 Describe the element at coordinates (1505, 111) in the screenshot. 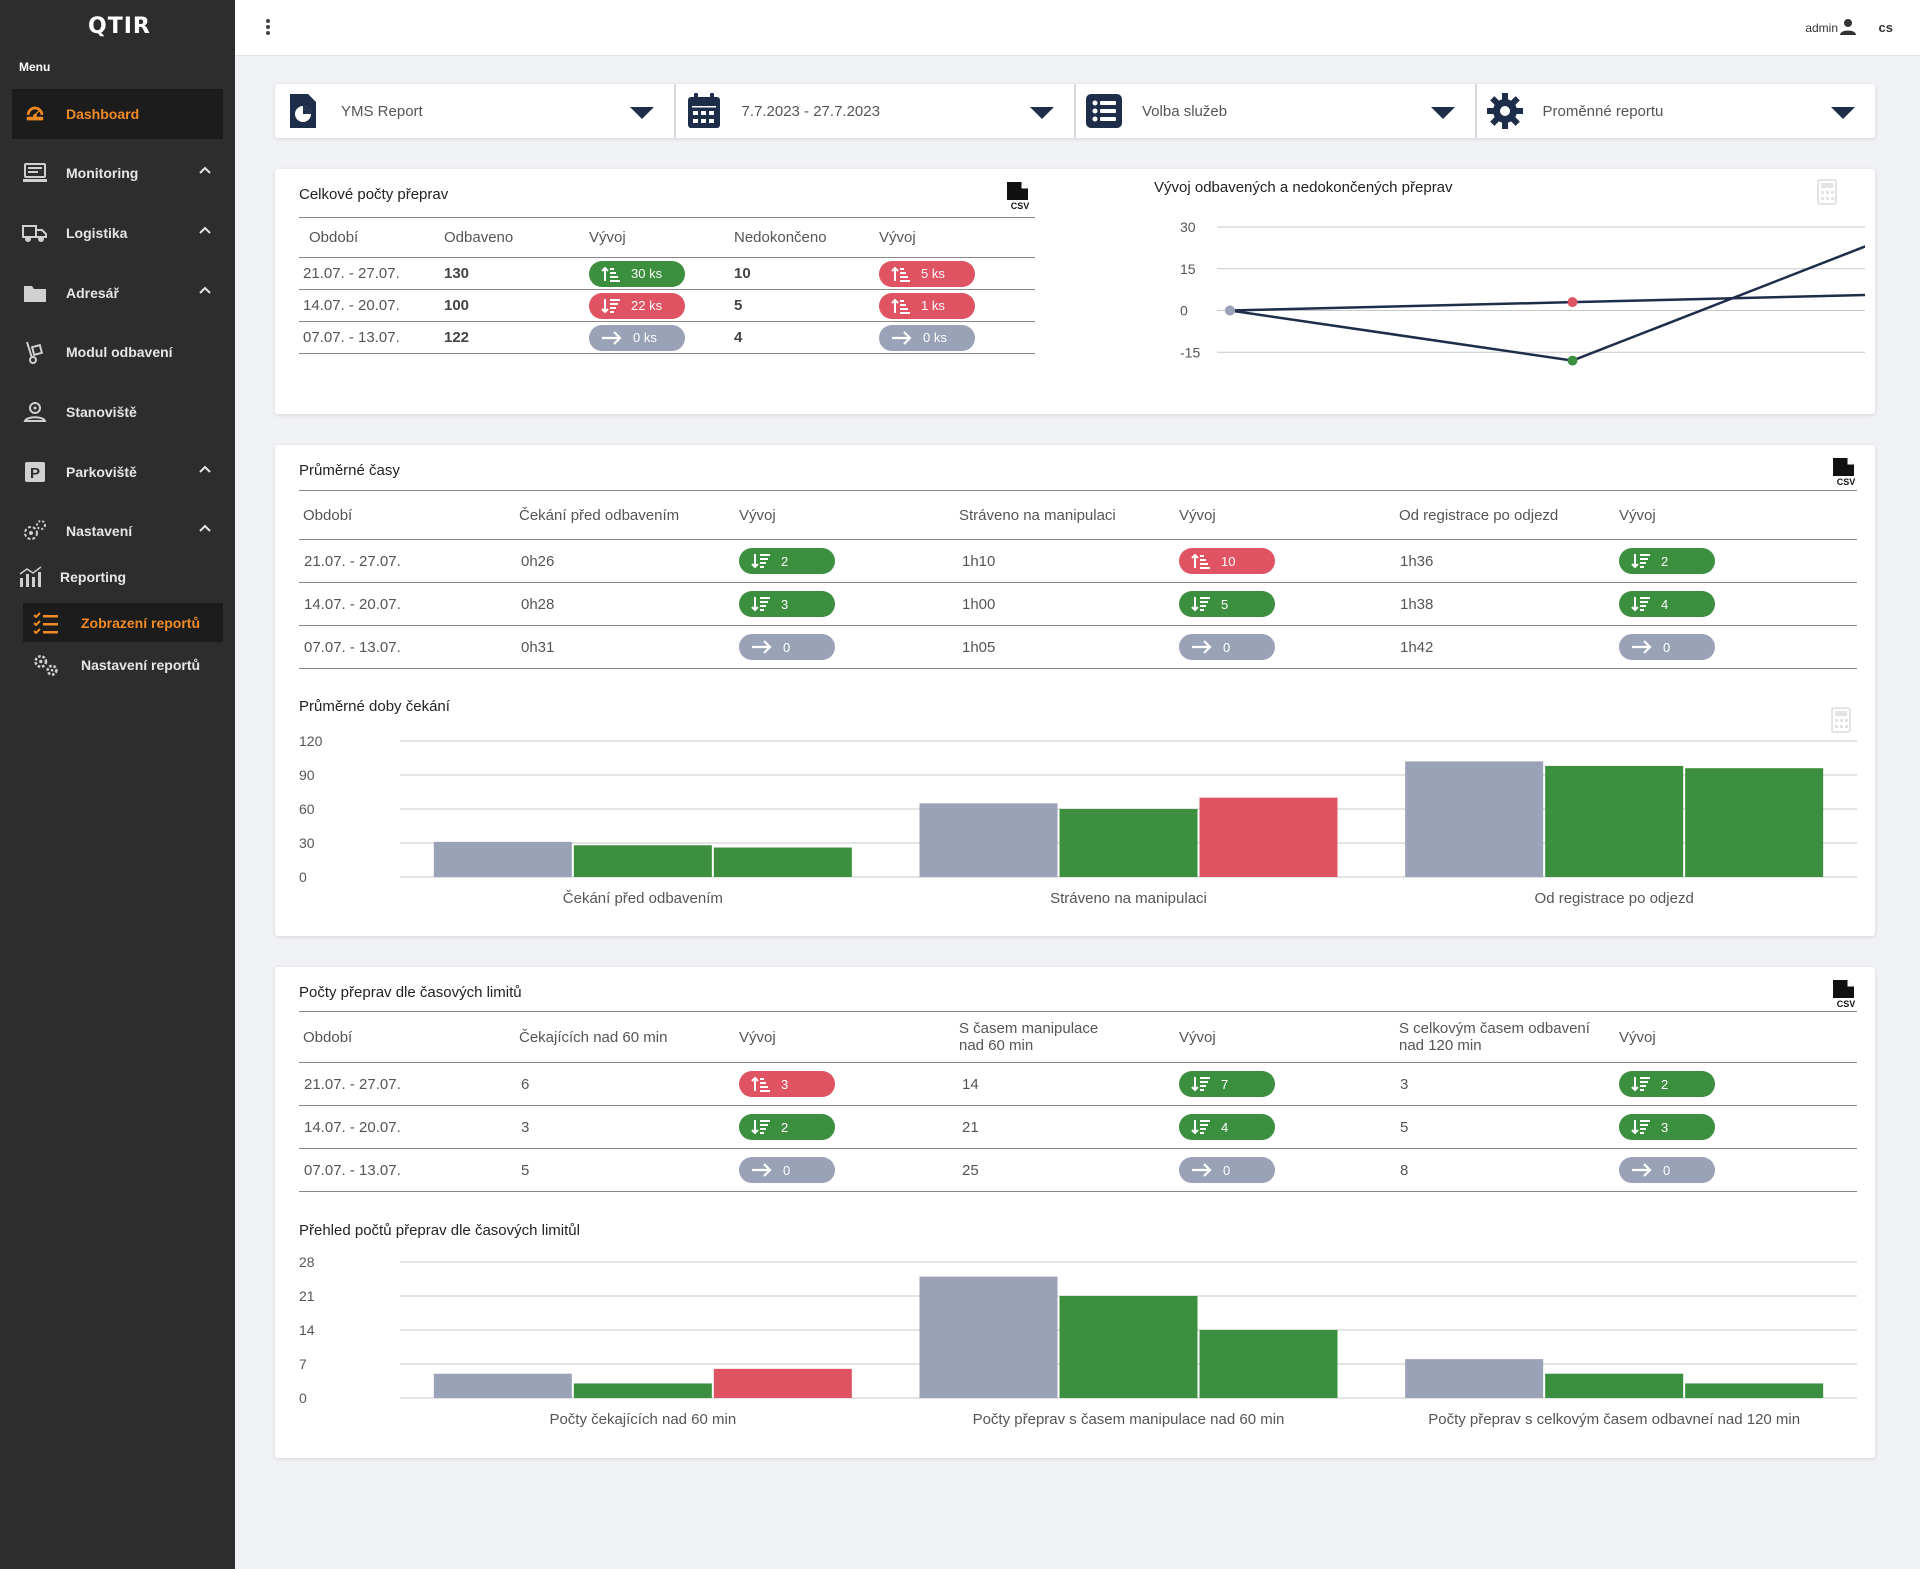

I see `gear-icon` at that location.